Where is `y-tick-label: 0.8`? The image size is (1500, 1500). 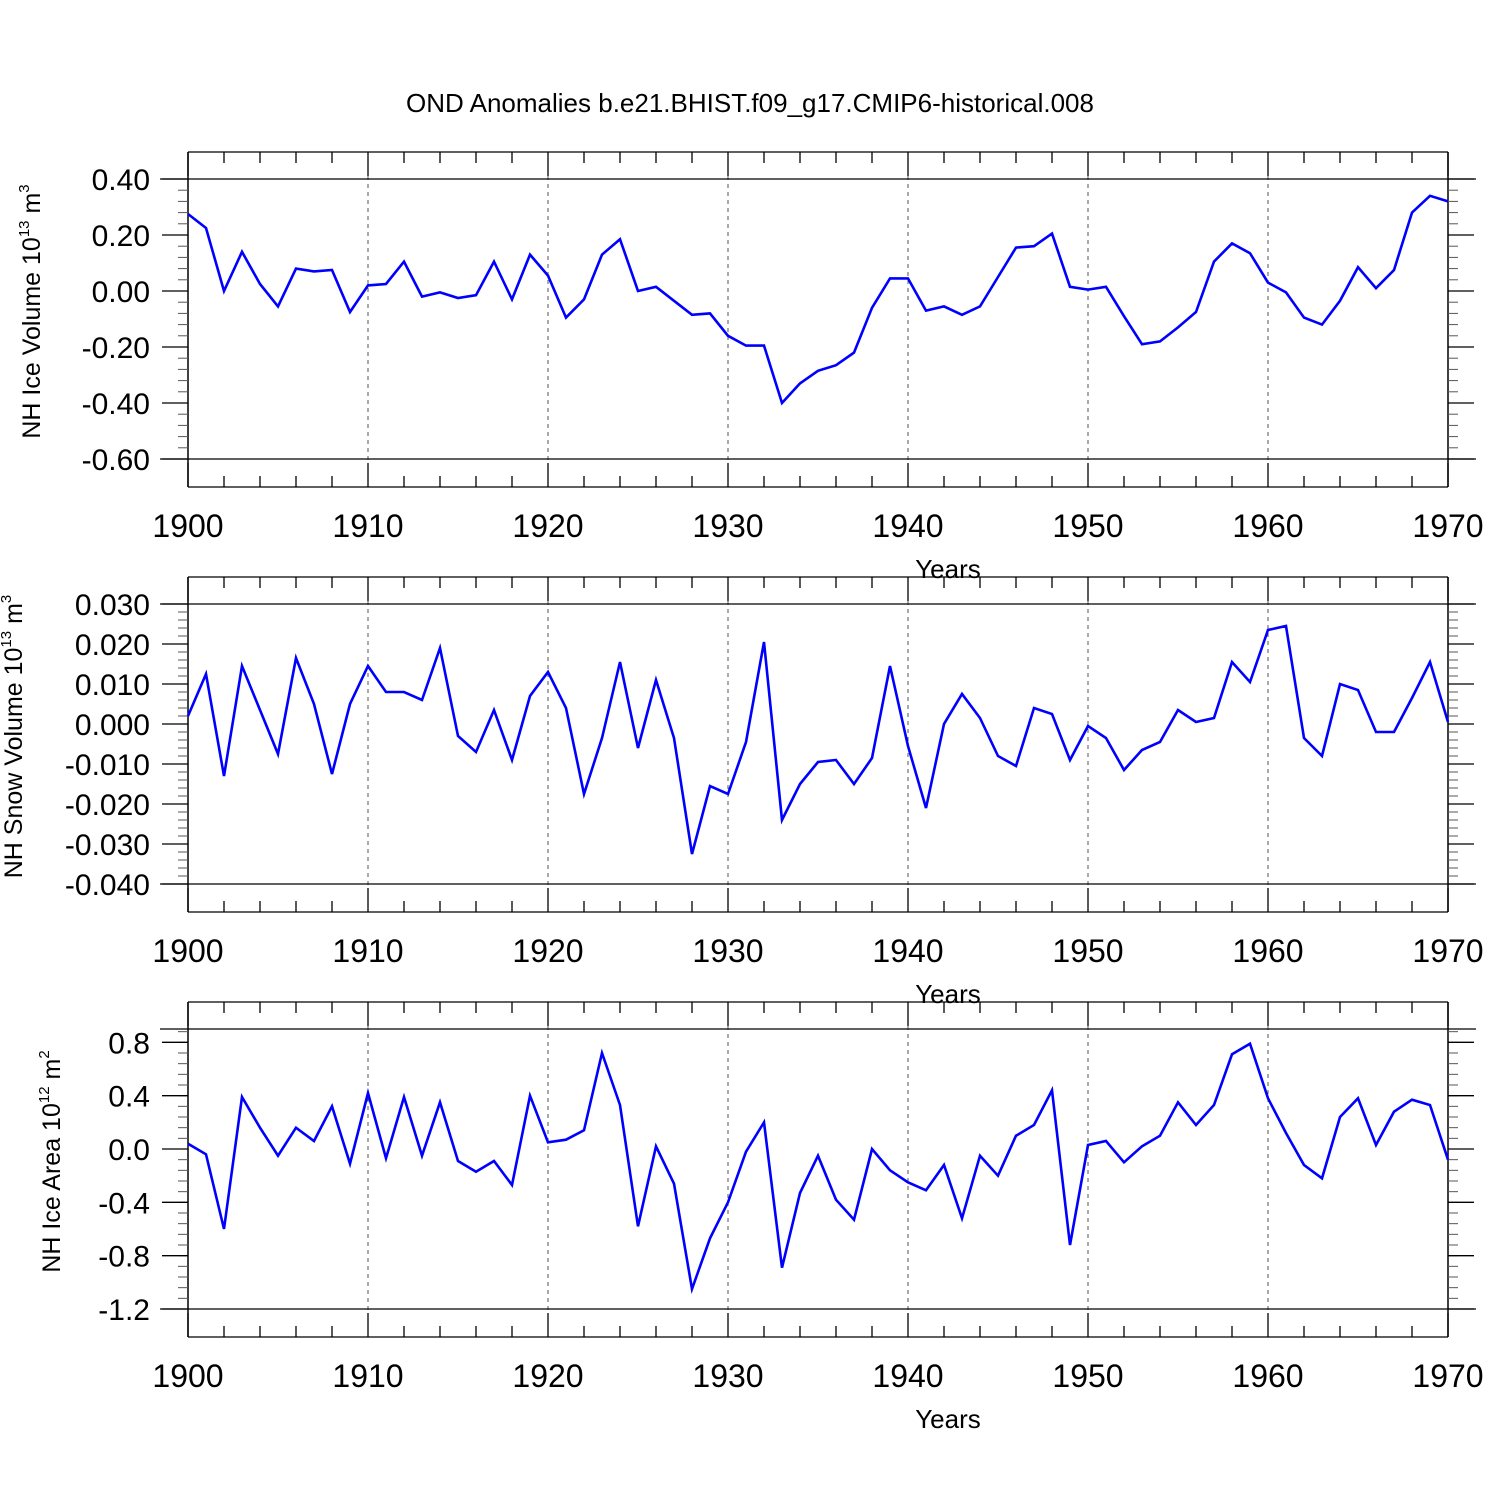
y-tick-label: 0.8 is located at coordinates (129, 1043).